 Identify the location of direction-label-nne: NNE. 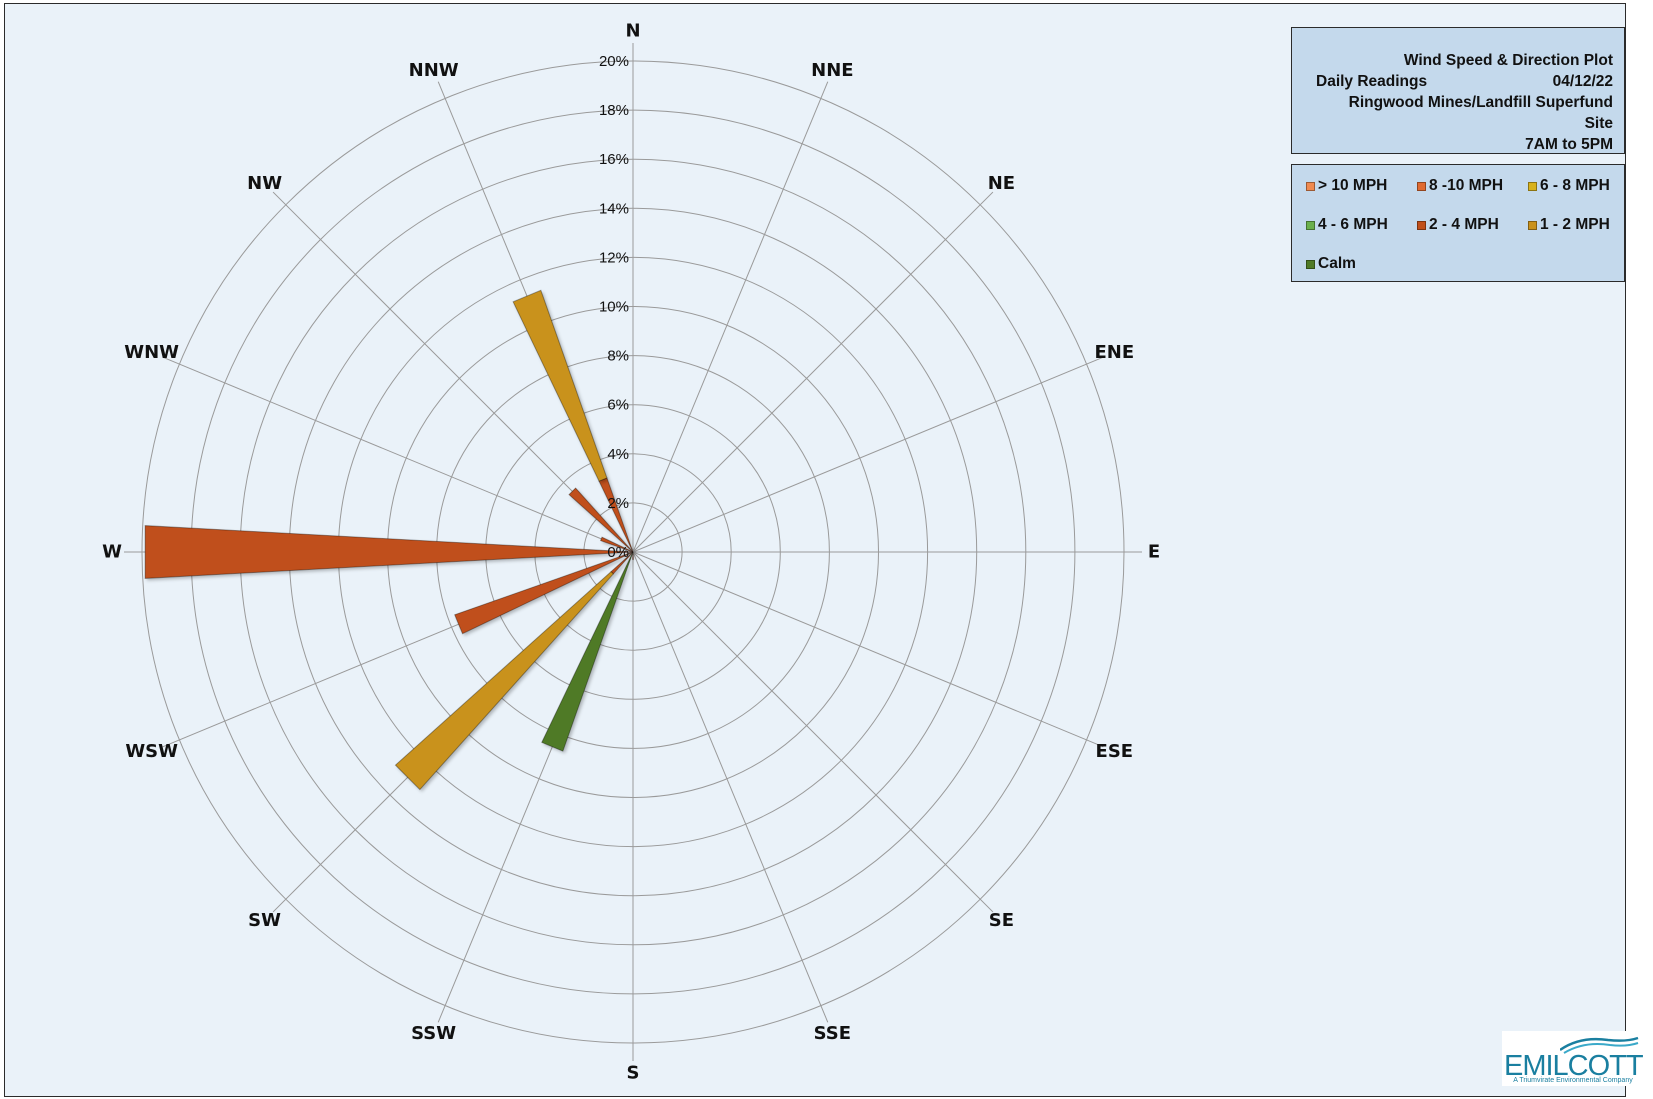
(832, 70).